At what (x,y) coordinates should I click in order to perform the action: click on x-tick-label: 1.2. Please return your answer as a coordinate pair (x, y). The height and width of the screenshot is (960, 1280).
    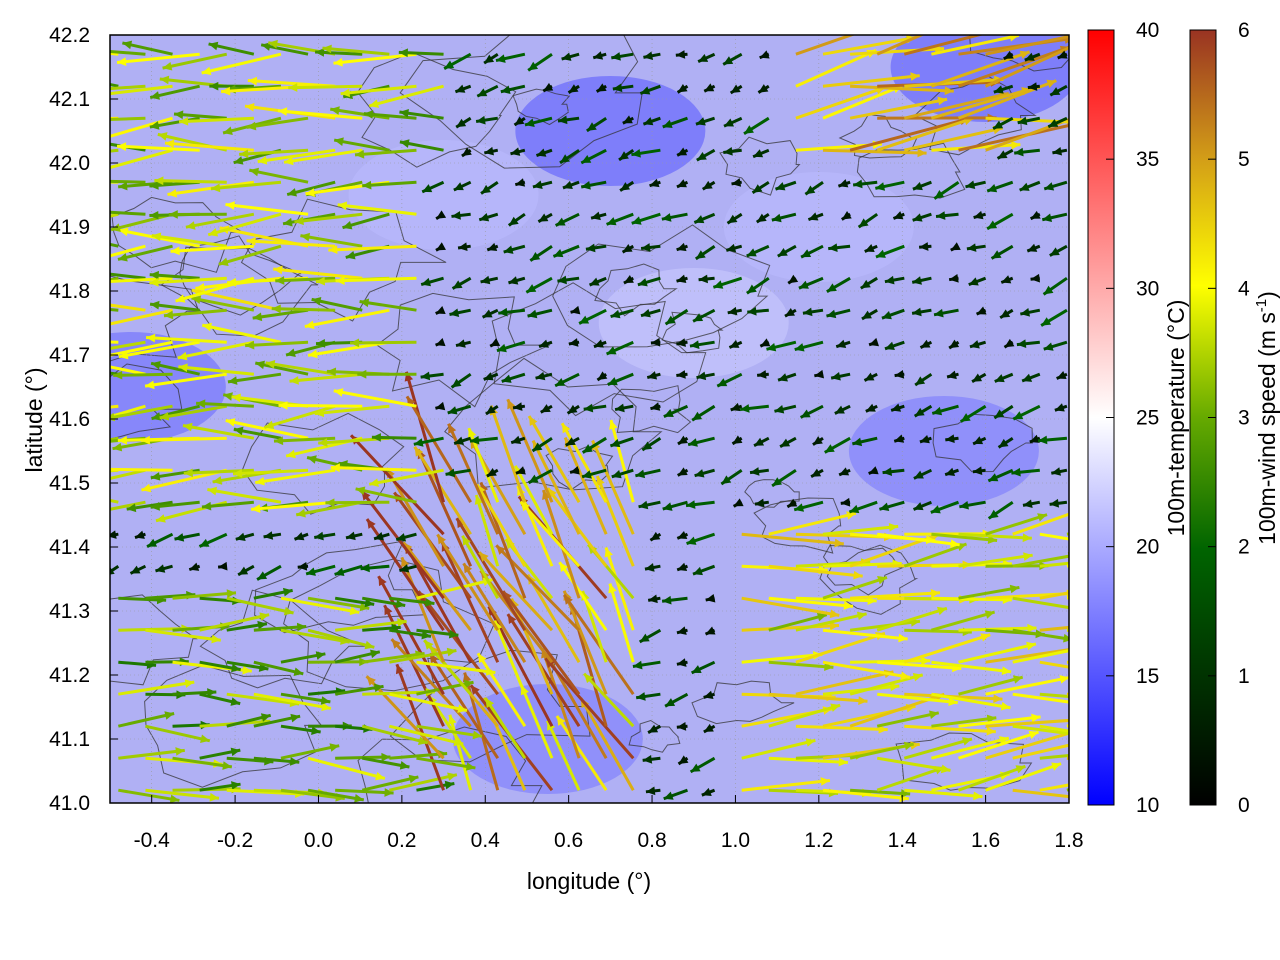
    Looking at the image, I should click on (818, 840).